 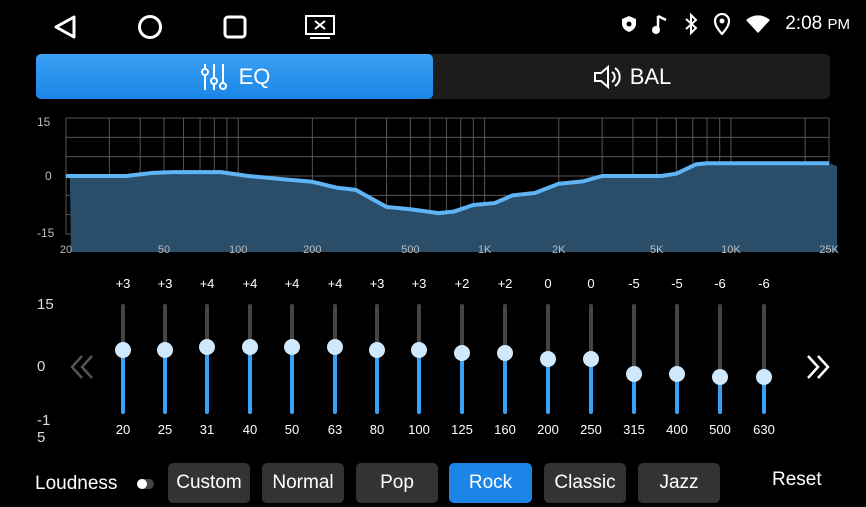 What do you see at coordinates (797, 479) in the screenshot?
I see `reset-button: Reset` at bounding box center [797, 479].